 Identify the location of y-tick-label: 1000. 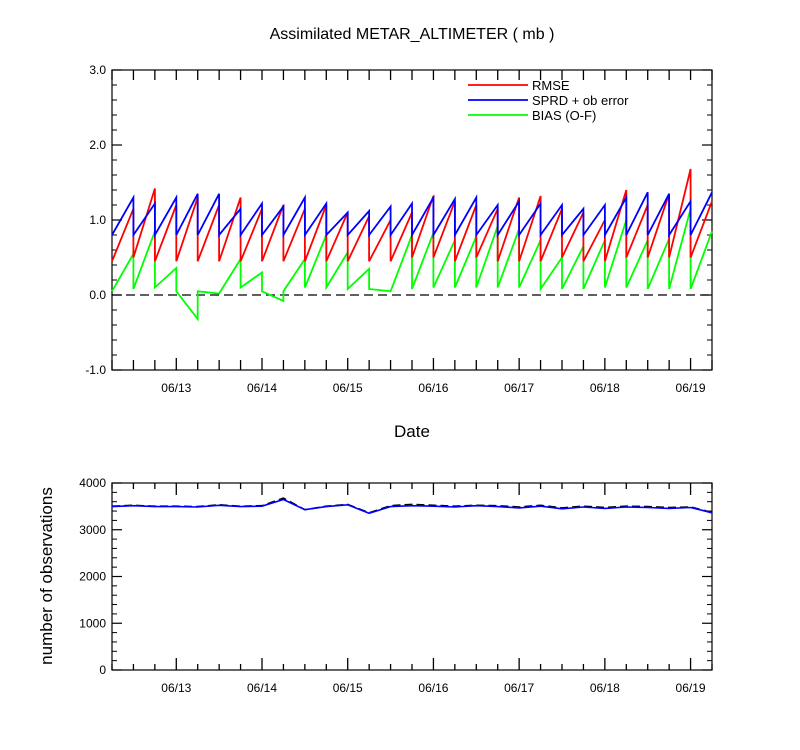
(92, 623).